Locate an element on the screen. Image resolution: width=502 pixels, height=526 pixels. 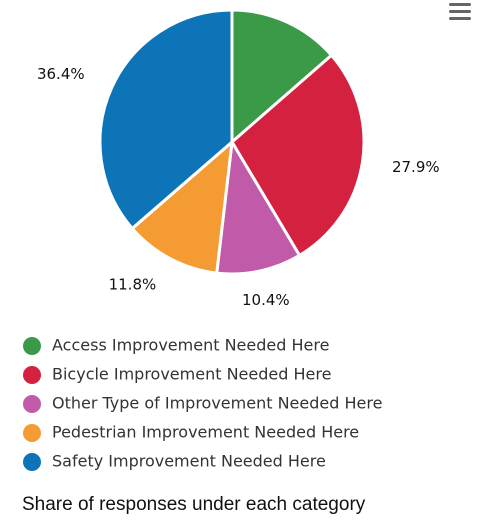
caption: Share of responses under each category is located at coordinates (194, 504).